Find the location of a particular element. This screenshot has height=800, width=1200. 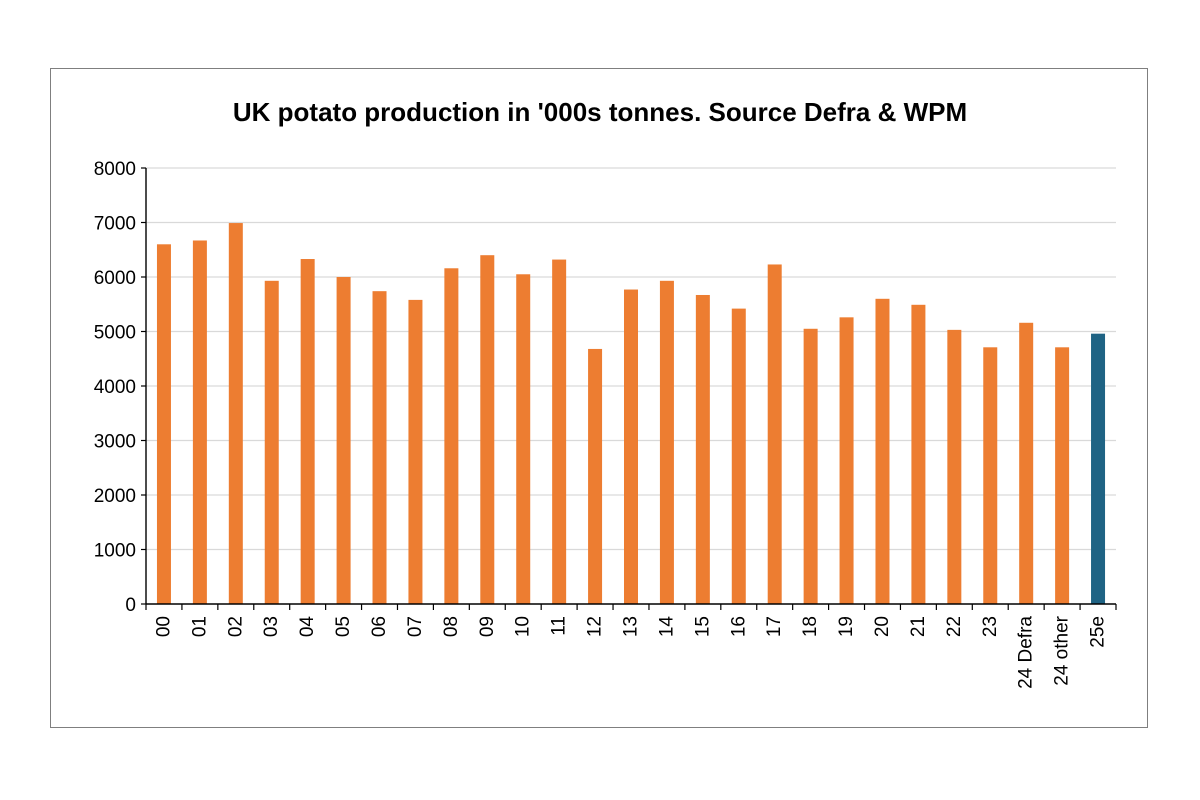

x-tick-label: 24 Defra is located at coordinates (1026, 652).